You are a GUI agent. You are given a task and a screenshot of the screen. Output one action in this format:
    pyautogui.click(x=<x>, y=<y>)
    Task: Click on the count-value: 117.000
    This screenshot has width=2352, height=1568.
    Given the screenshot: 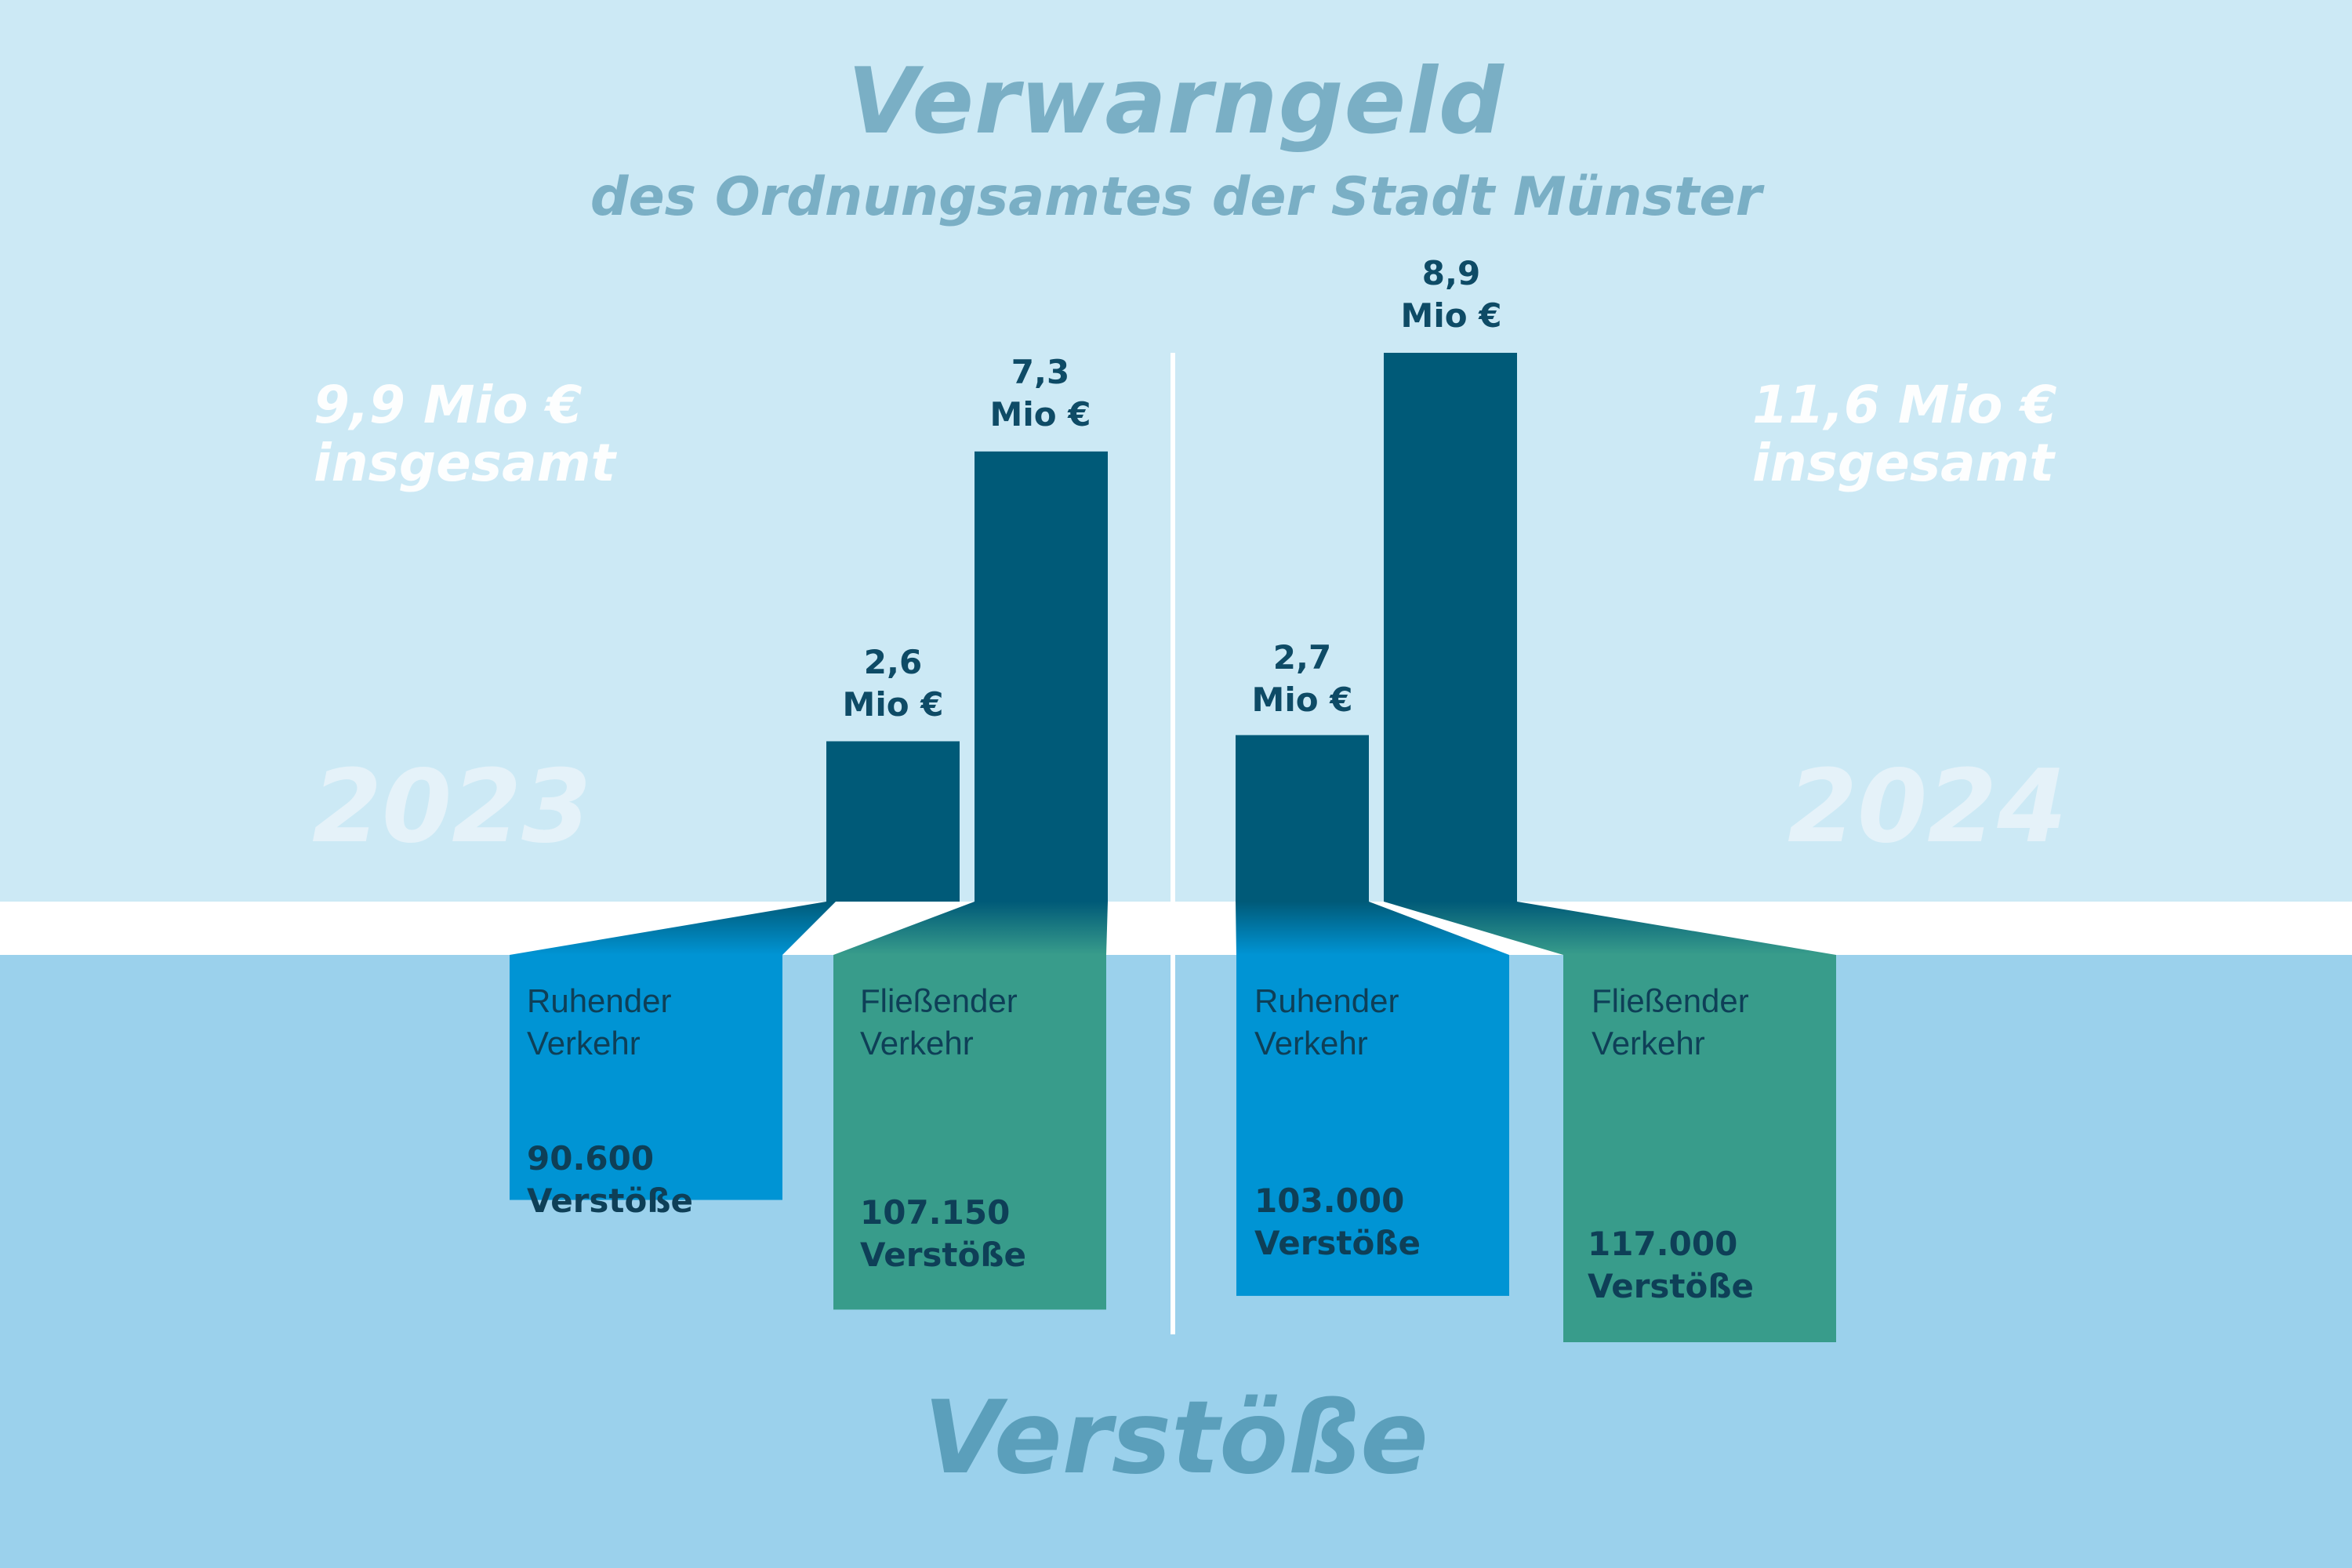 What is the action you would take?
    pyautogui.click(x=1663, y=1244)
    